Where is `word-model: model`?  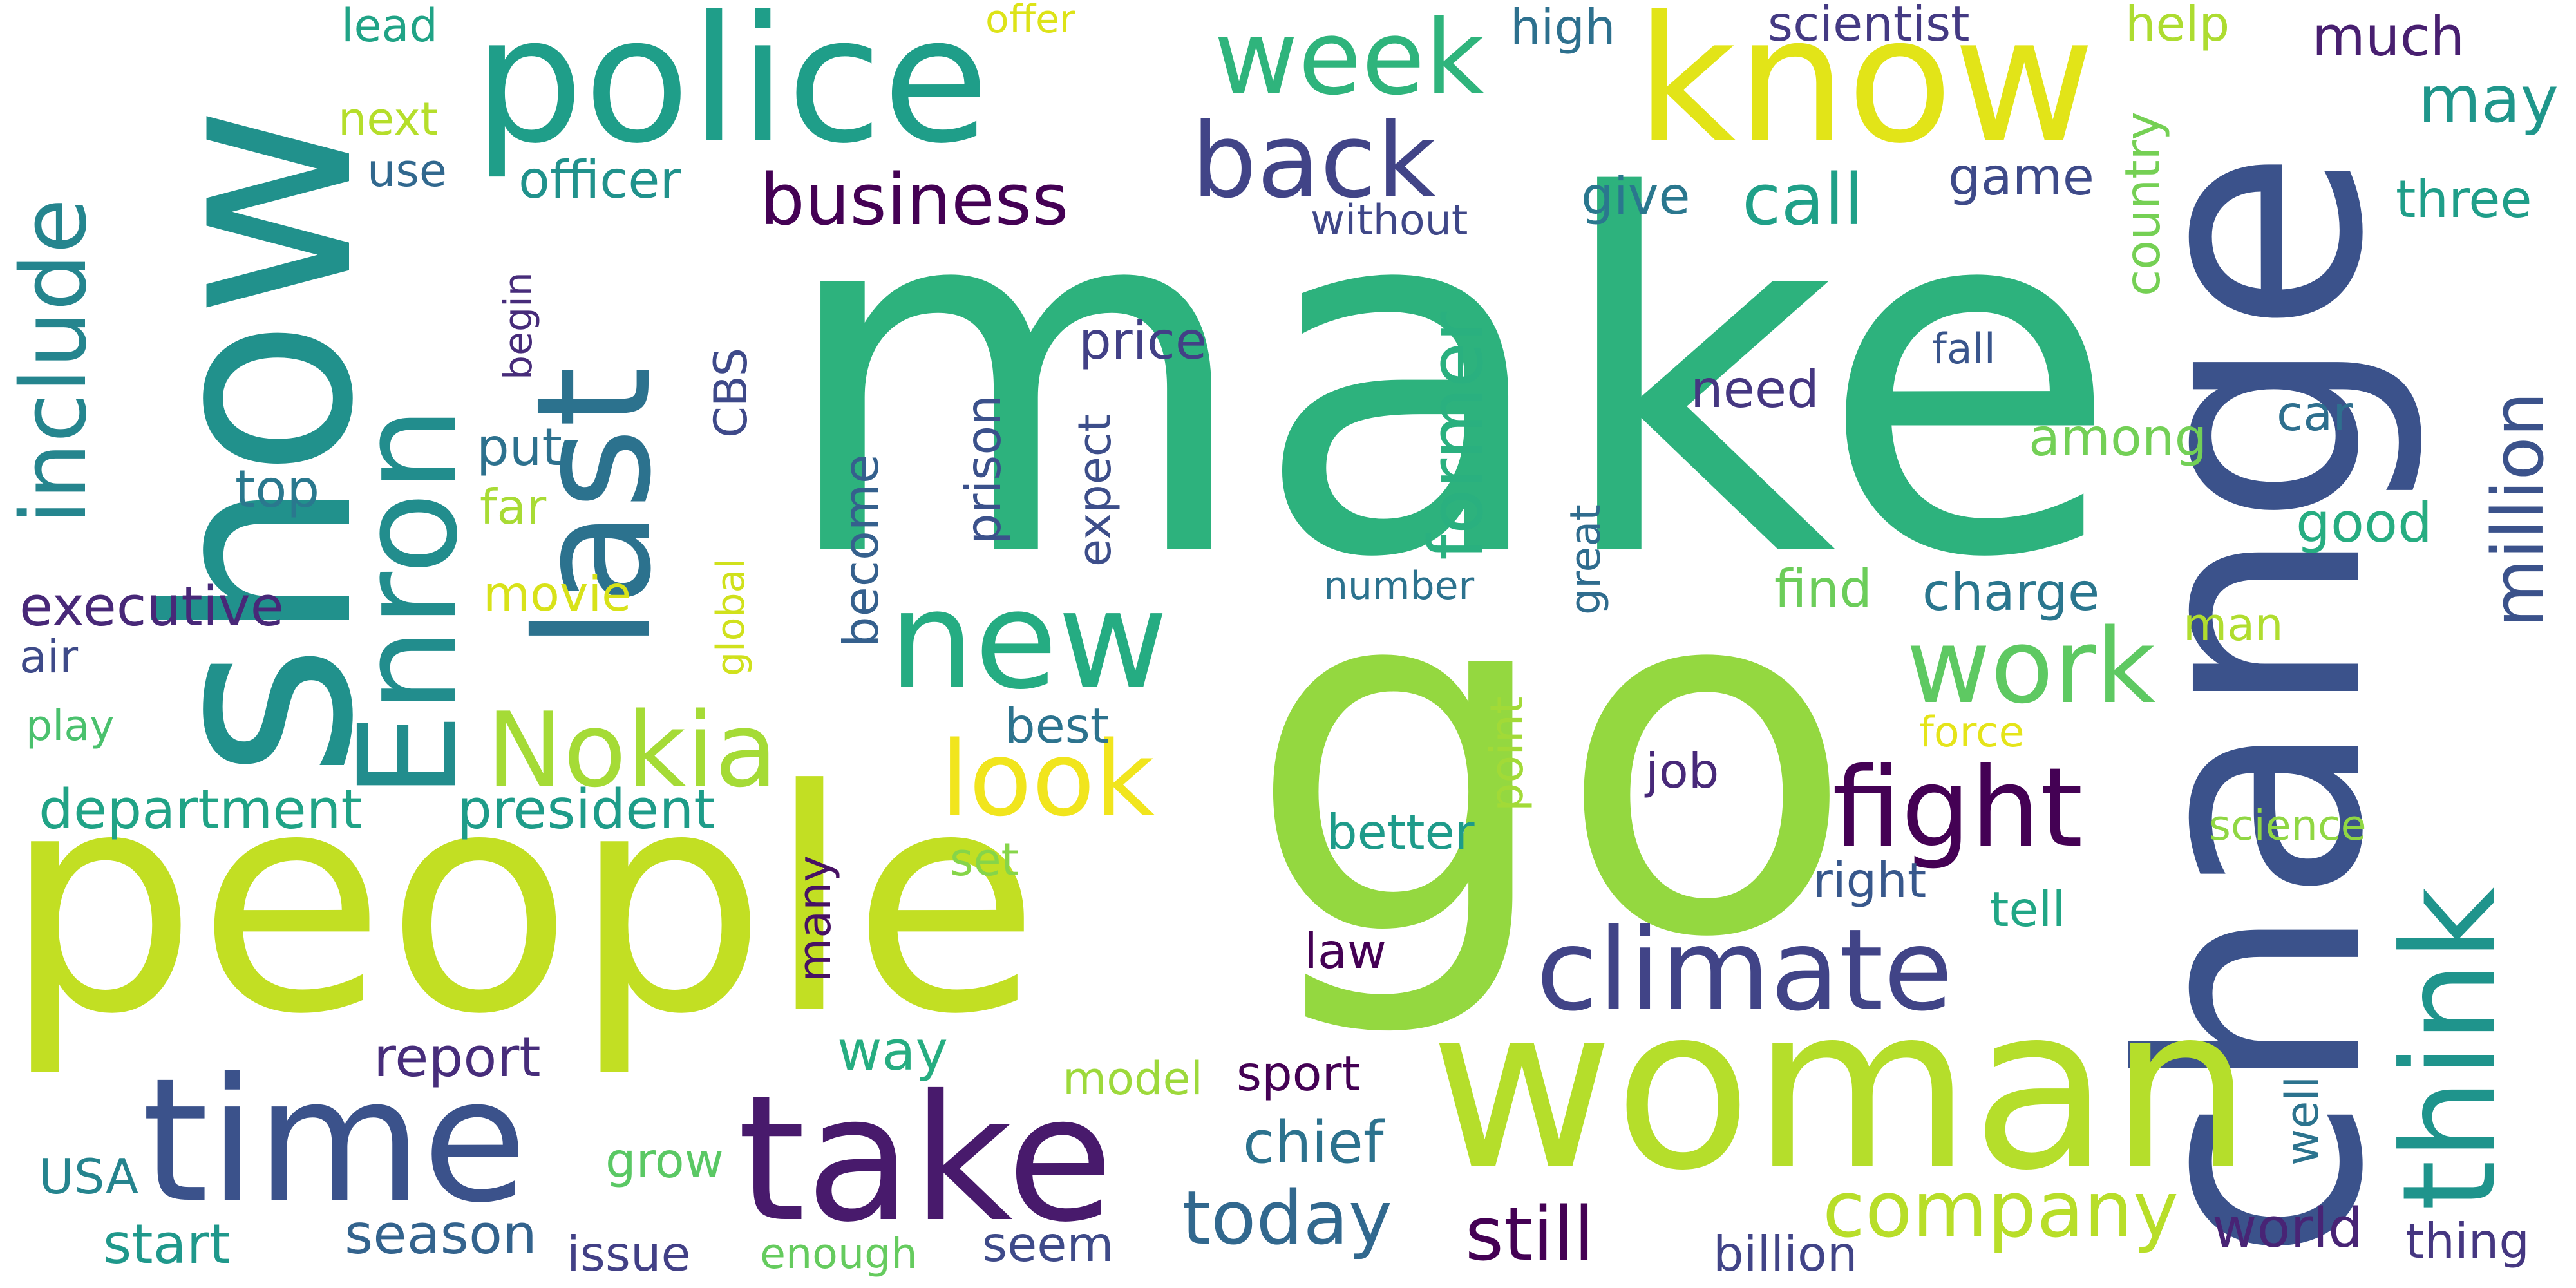
word-model: model is located at coordinates (1133, 1078).